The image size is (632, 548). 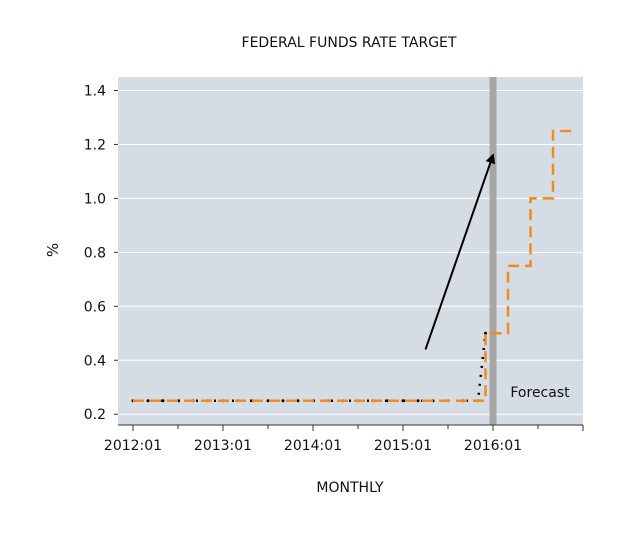 I want to click on x-axis-label: MONTHLY, so click(x=350, y=488).